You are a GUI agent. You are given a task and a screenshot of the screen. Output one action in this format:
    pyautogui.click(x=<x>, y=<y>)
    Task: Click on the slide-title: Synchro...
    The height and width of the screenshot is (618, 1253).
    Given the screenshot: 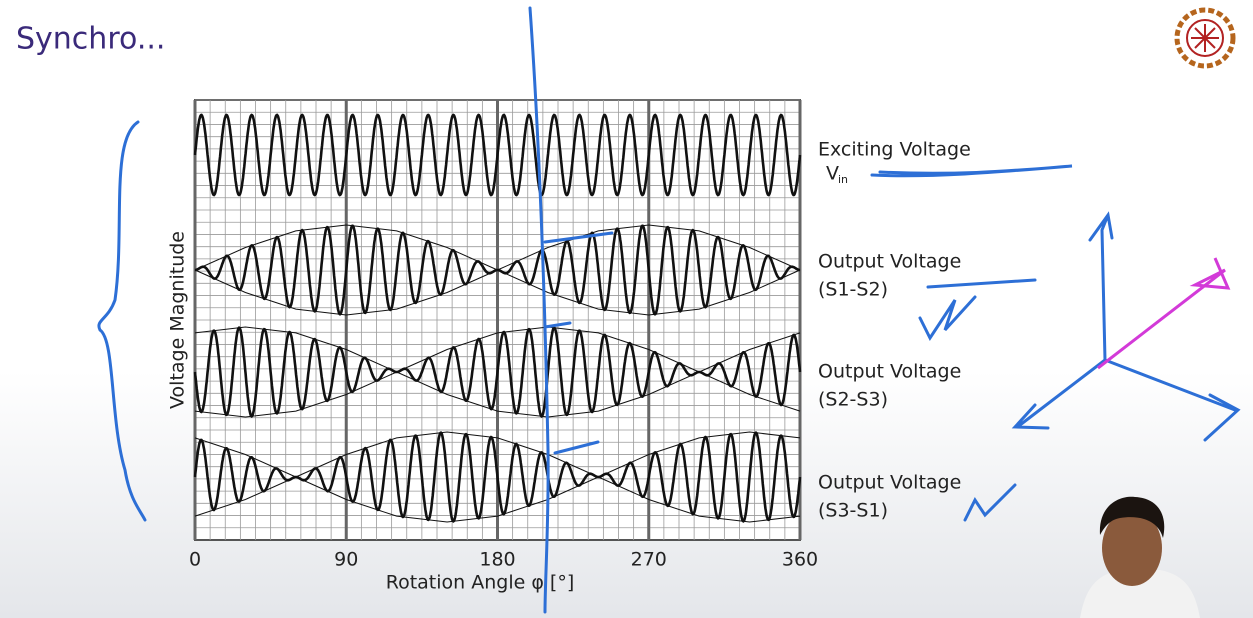 What is the action you would take?
    pyautogui.click(x=90, y=39)
    